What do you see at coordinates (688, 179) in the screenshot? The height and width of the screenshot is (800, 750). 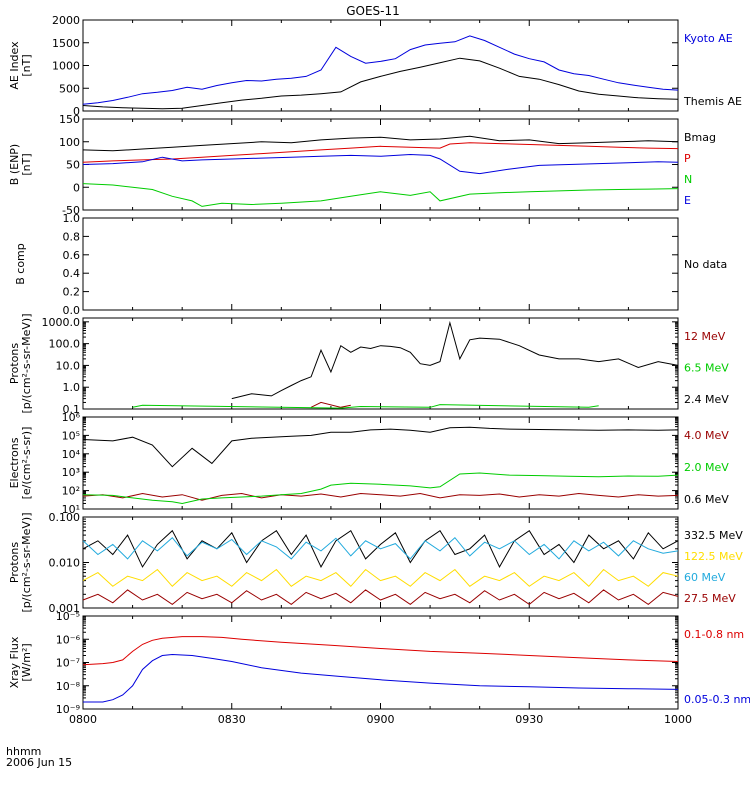 I see `legend-entry: N` at bounding box center [688, 179].